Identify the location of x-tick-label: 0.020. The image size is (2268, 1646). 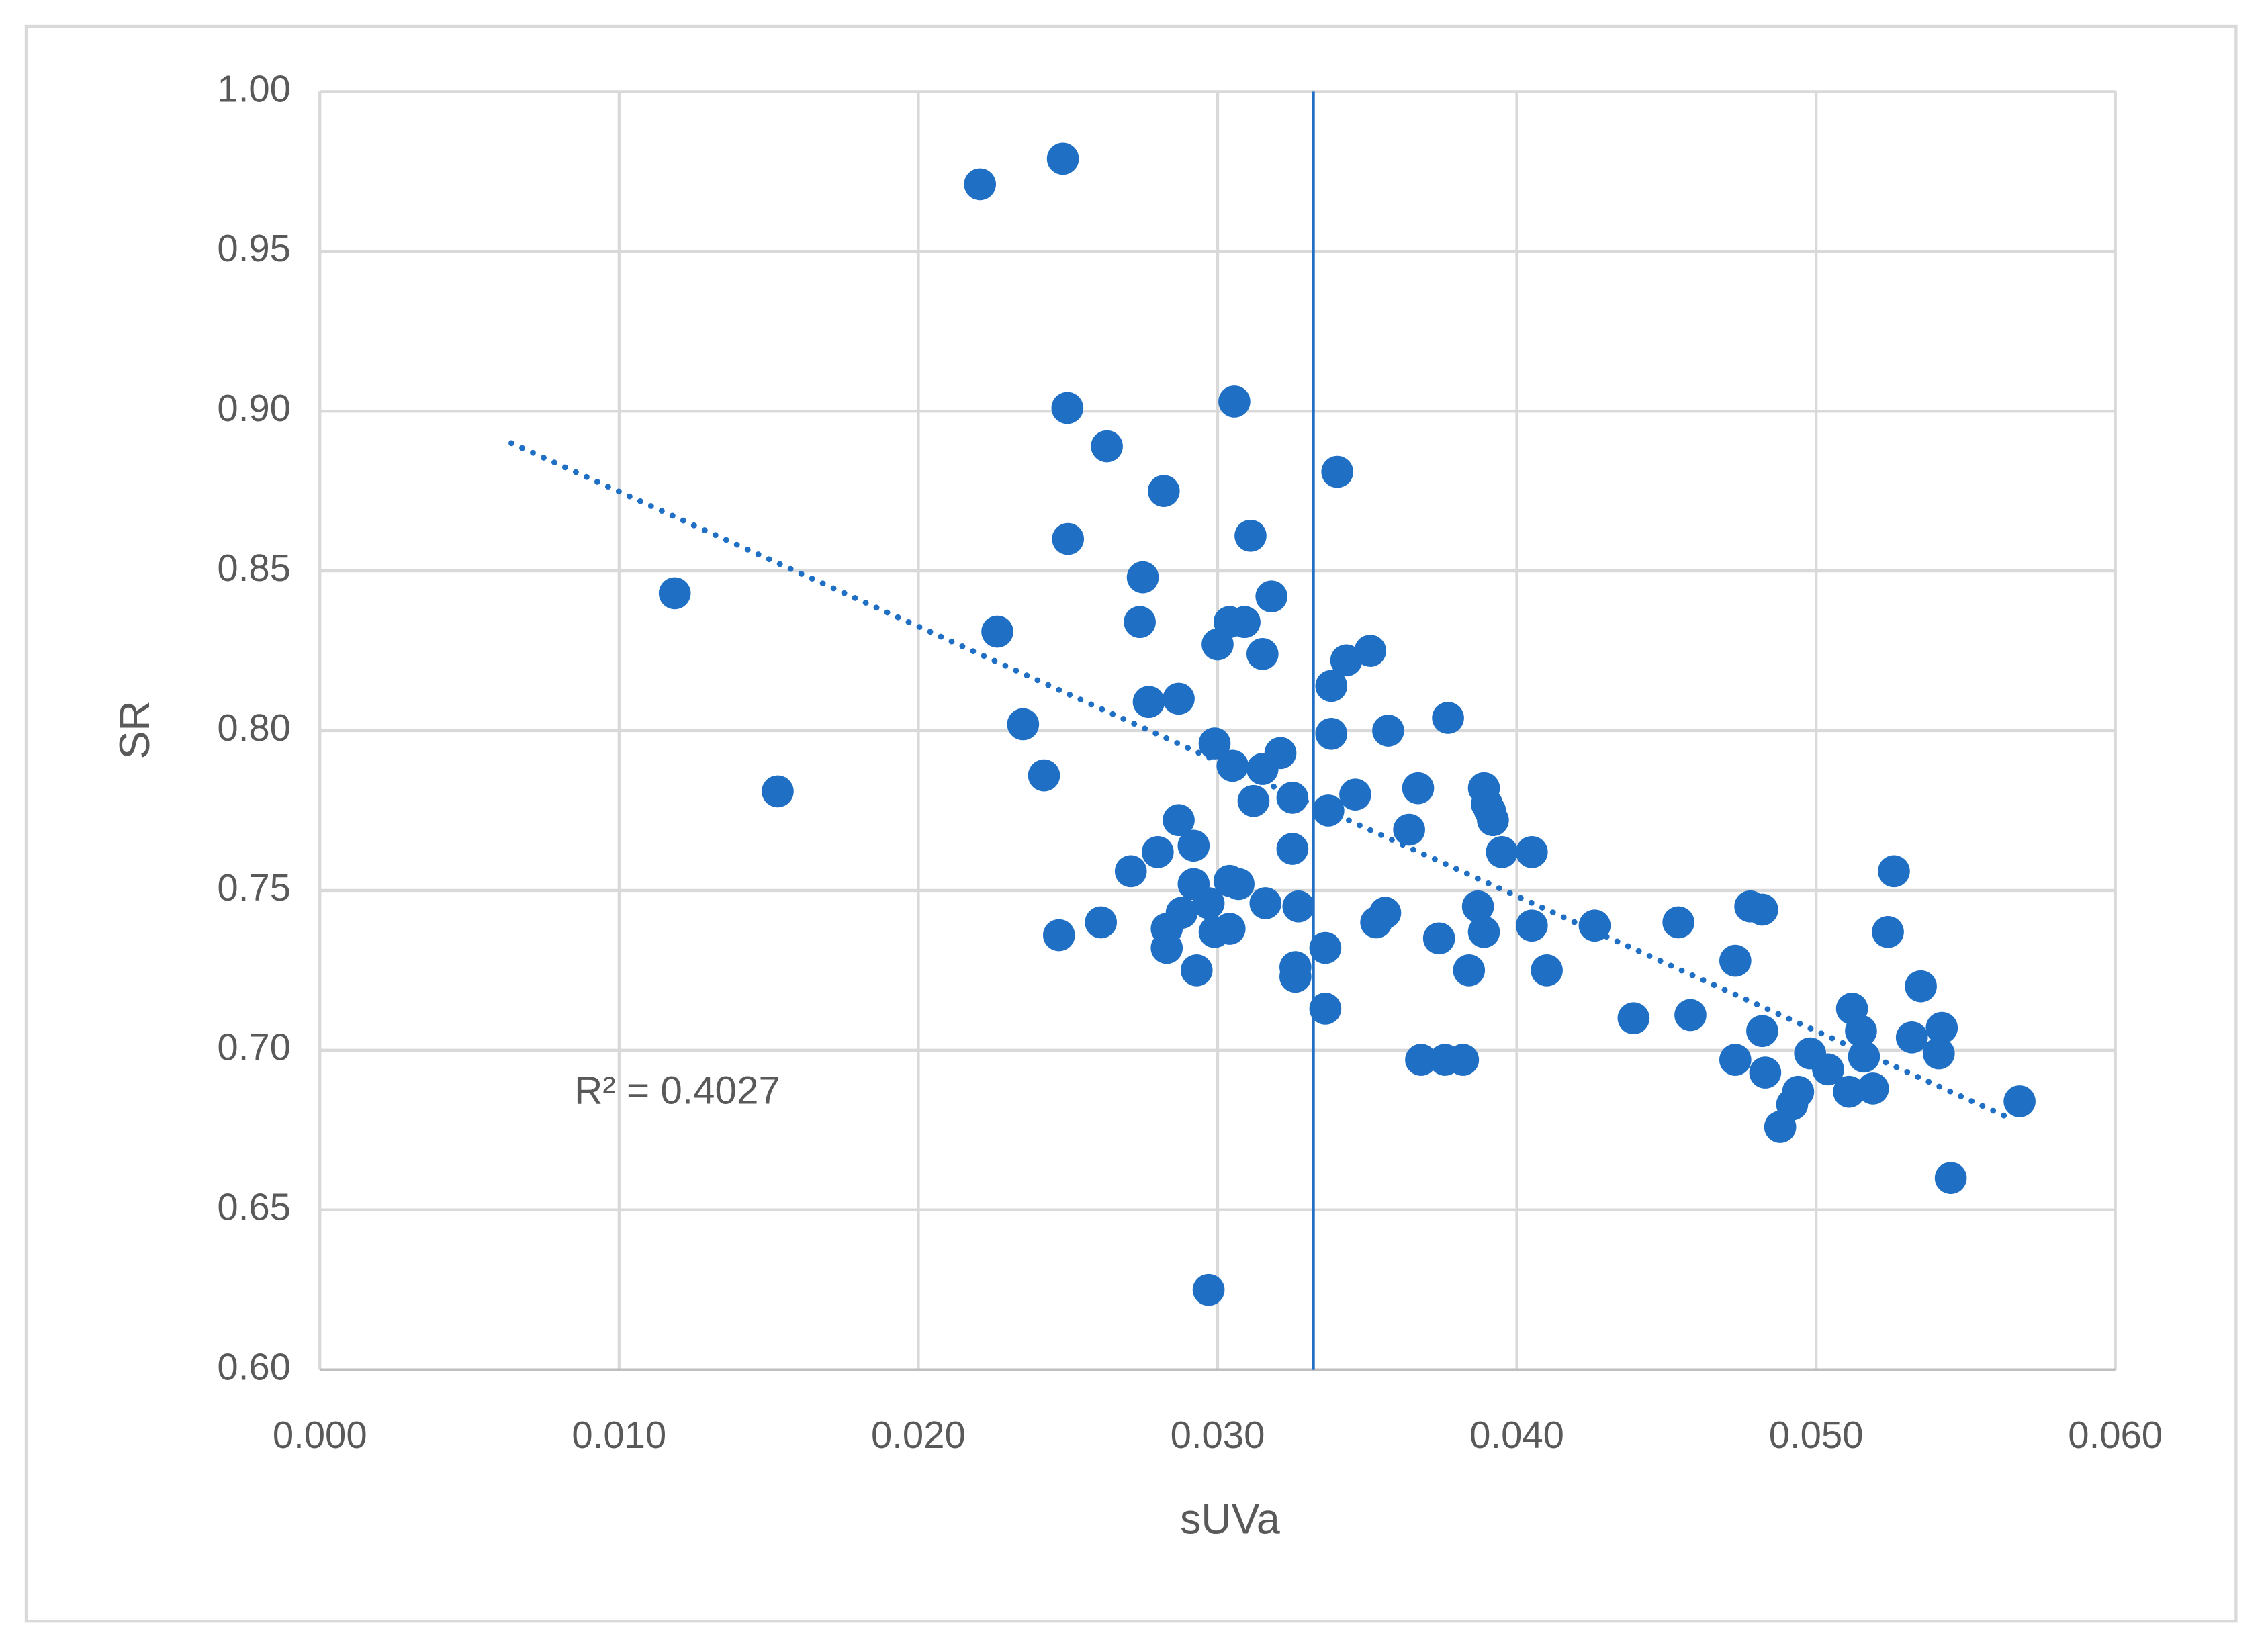
(918, 1435).